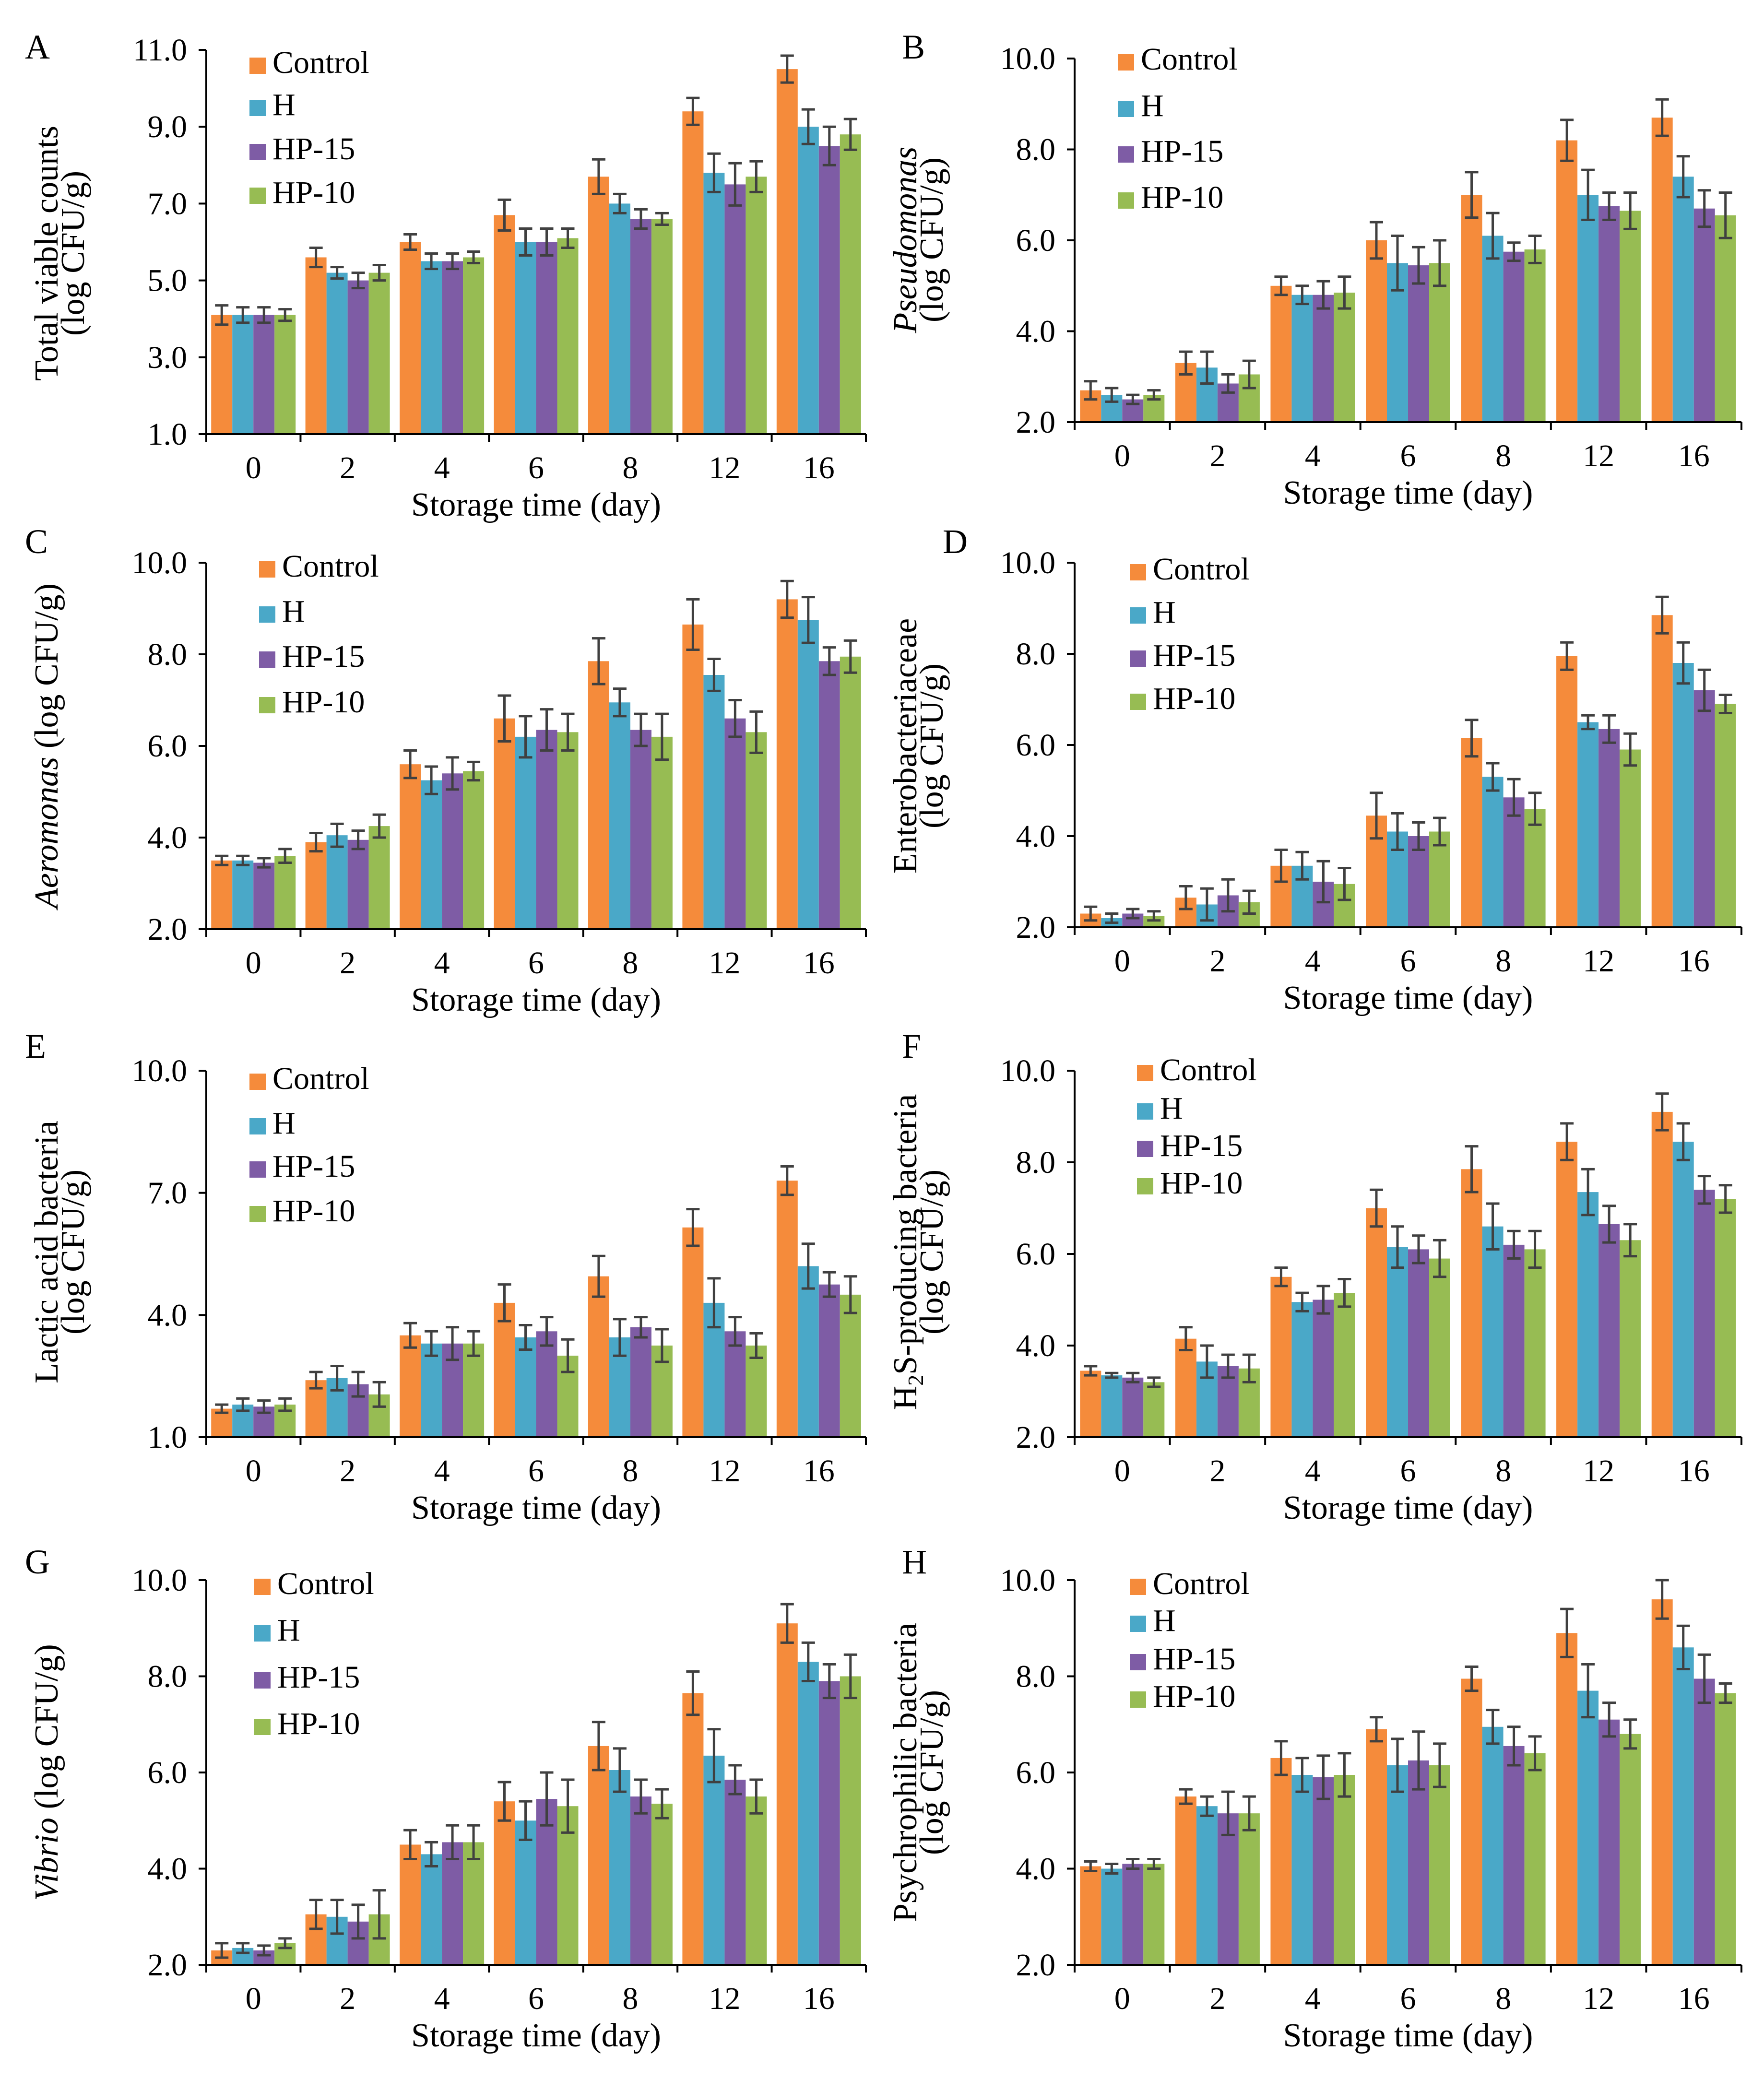 Image resolution: width=1764 pixels, height=2091 pixels. Describe the element at coordinates (253, 1471) in the screenshot. I see `x-tick-label-E: 0` at that location.